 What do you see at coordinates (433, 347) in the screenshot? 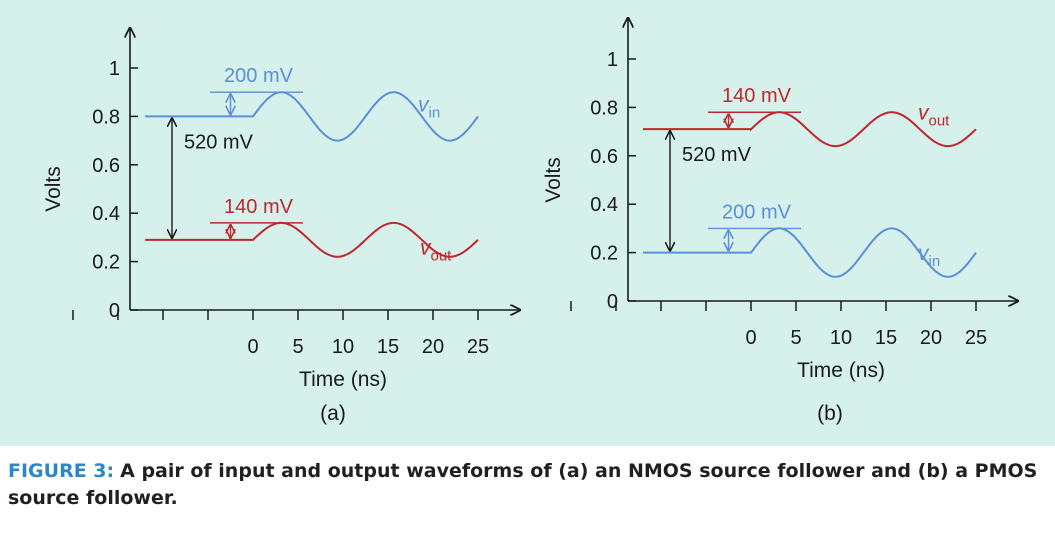
I see `panel-a-x-tick-label: 20` at bounding box center [433, 347].